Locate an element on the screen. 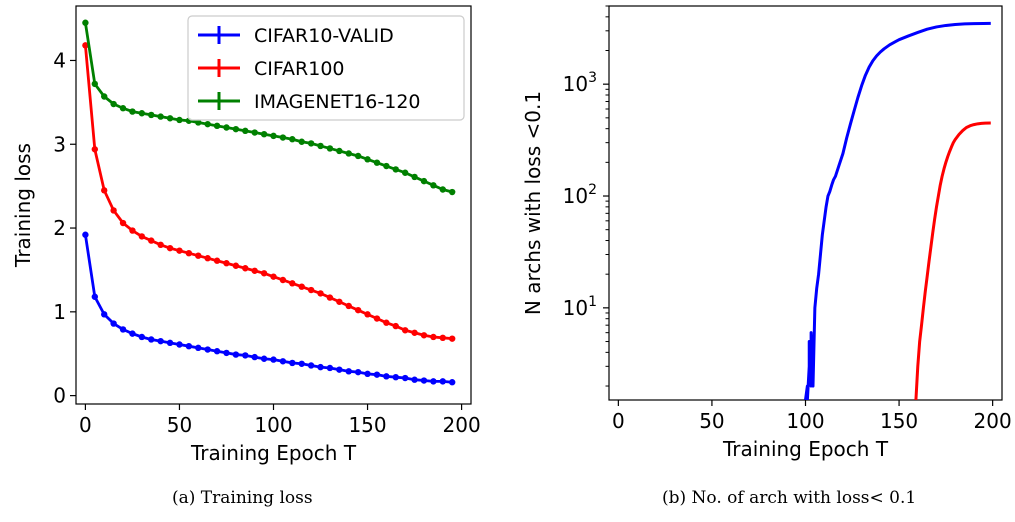 The height and width of the screenshot is (522, 1015). chart-b-series-line is located at coordinates (952, 260).